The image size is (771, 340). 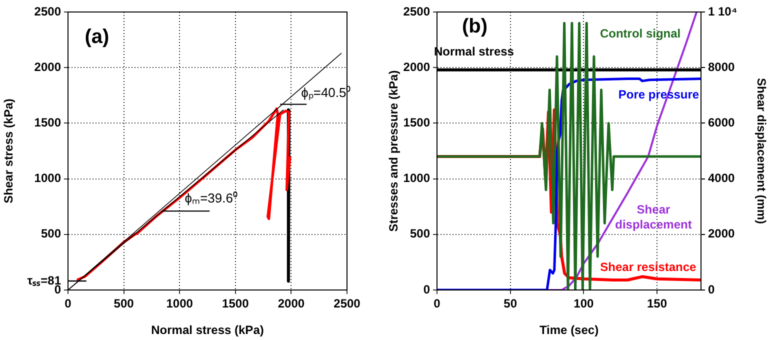 I want to click on annotation: (b), so click(x=475, y=27).